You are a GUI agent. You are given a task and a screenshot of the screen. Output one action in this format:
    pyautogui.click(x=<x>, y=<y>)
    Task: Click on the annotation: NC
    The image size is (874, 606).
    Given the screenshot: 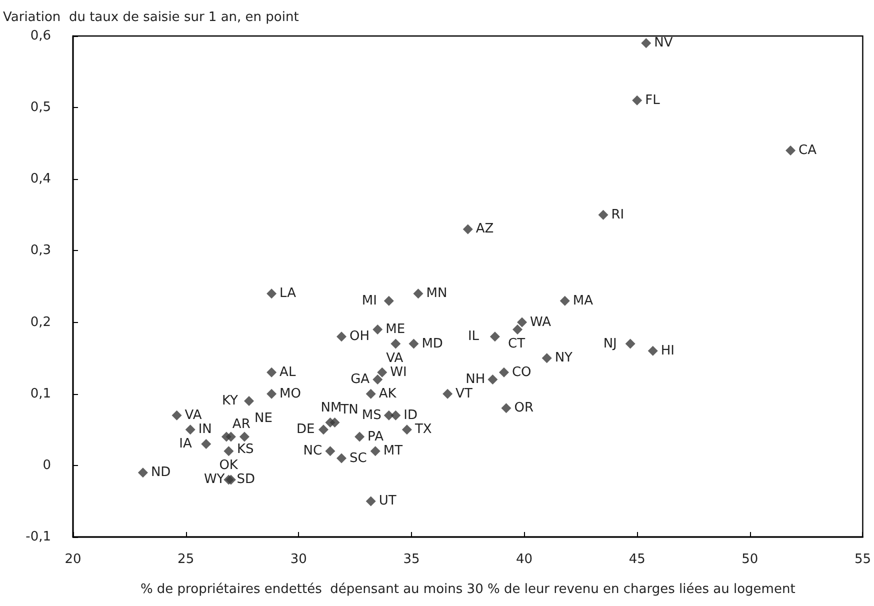 What is the action you would take?
    pyautogui.click(x=312, y=451)
    